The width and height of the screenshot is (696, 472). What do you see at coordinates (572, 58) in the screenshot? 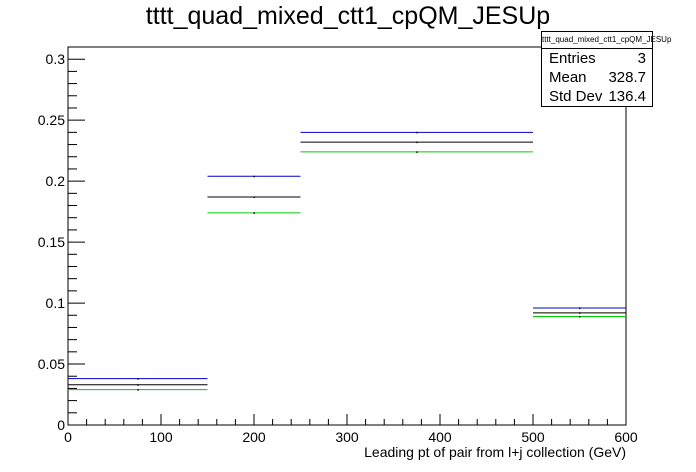
I see `stats-label: Entries` at bounding box center [572, 58].